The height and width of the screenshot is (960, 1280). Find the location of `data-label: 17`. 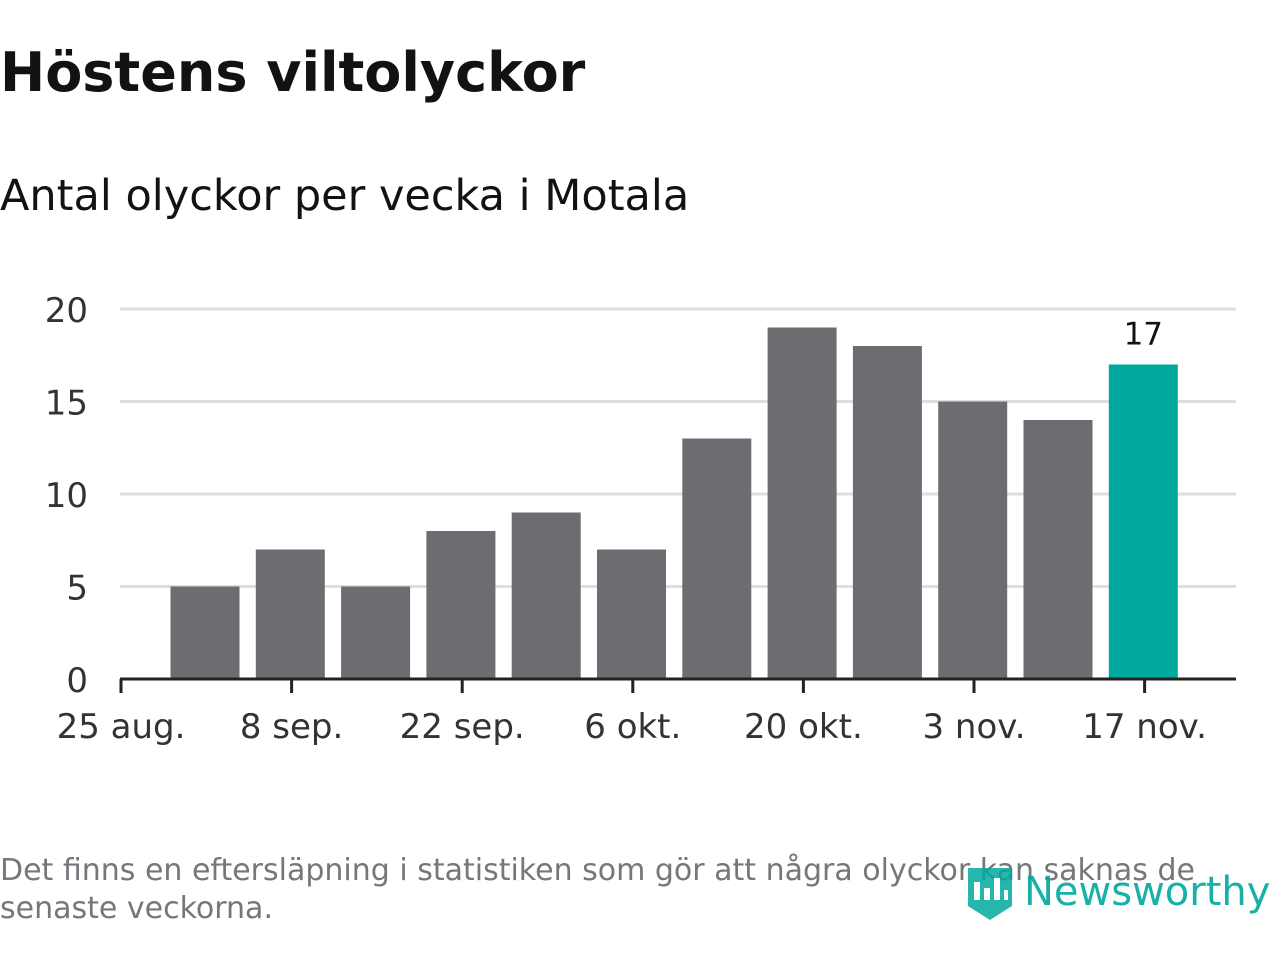

data-label: 17 is located at coordinates (1143, 335).